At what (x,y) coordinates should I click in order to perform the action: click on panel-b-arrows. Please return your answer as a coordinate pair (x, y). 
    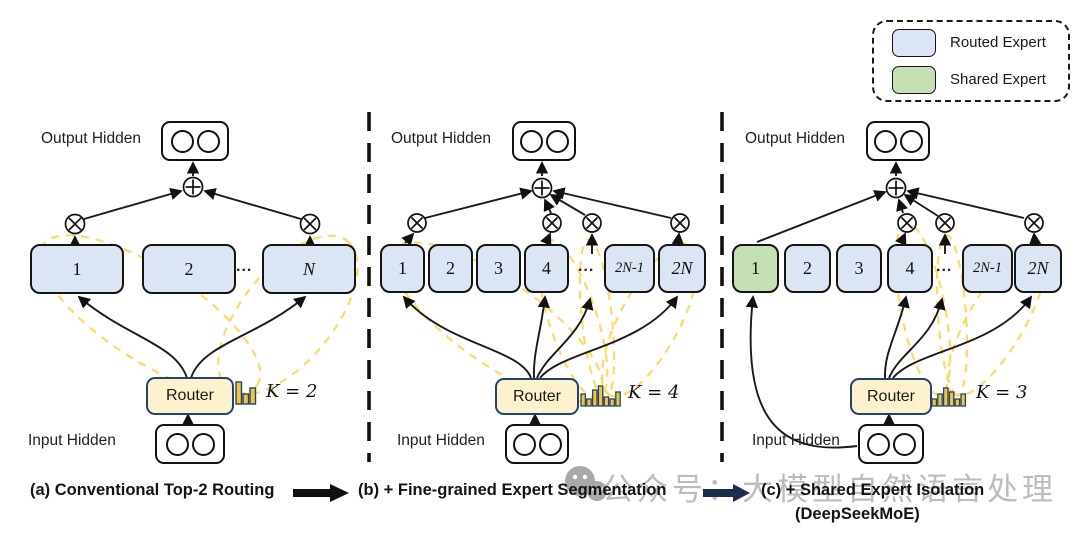
    Looking at the image, I should click on (542, 293).